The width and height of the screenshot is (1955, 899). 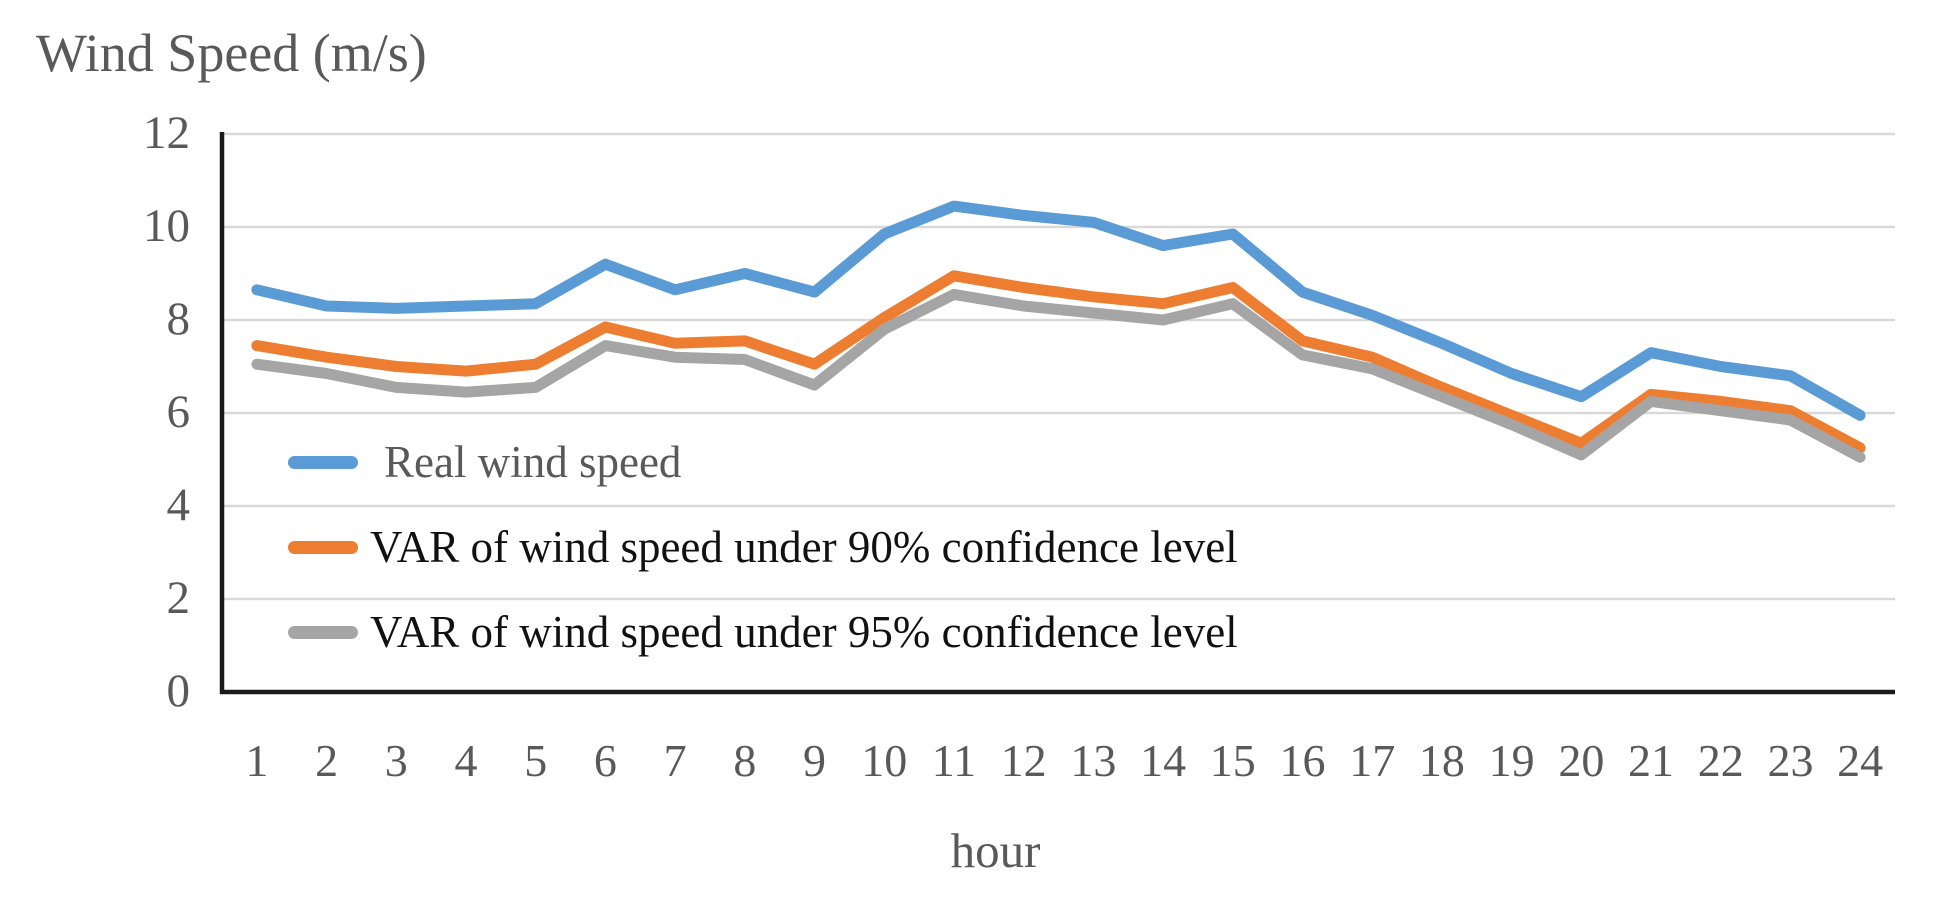 What do you see at coordinates (1720, 760) in the screenshot?
I see `x-tick-label-22: 22` at bounding box center [1720, 760].